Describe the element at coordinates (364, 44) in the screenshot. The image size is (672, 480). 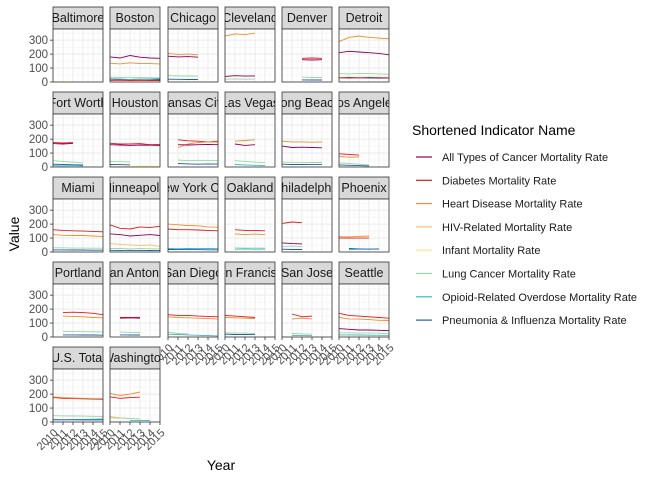
I see `panel-detroit: Detroit` at that location.